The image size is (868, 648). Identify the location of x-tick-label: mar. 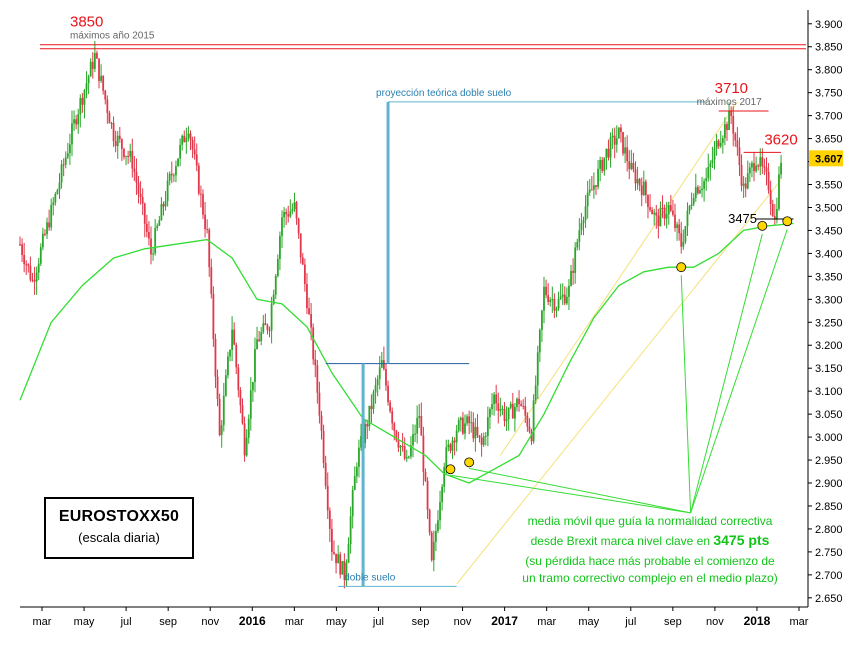
(42, 622).